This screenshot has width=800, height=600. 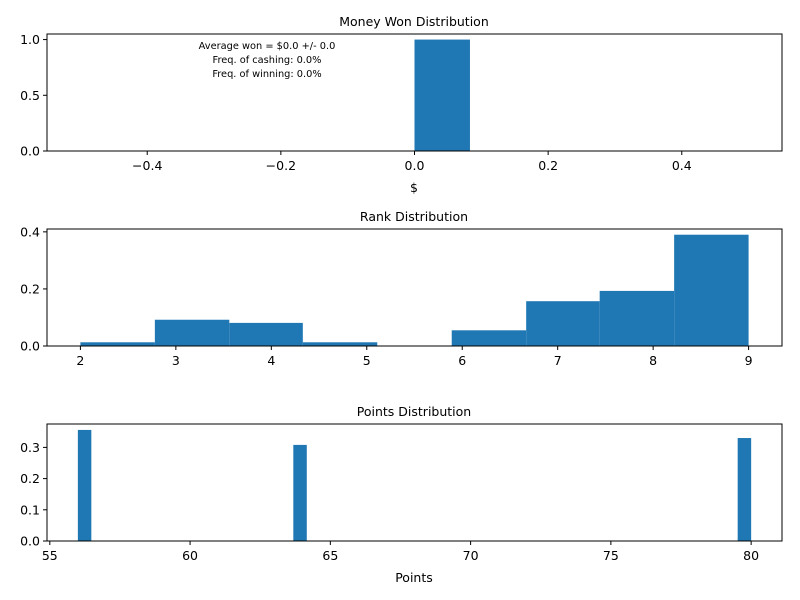 What do you see at coordinates (414, 216) in the screenshot?
I see `rank-title: Rank Distribution` at bounding box center [414, 216].